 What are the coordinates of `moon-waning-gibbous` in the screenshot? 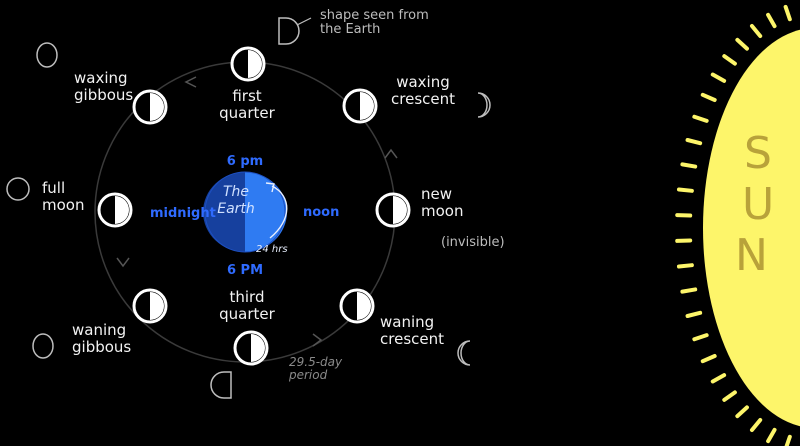 It's located at (150, 306).